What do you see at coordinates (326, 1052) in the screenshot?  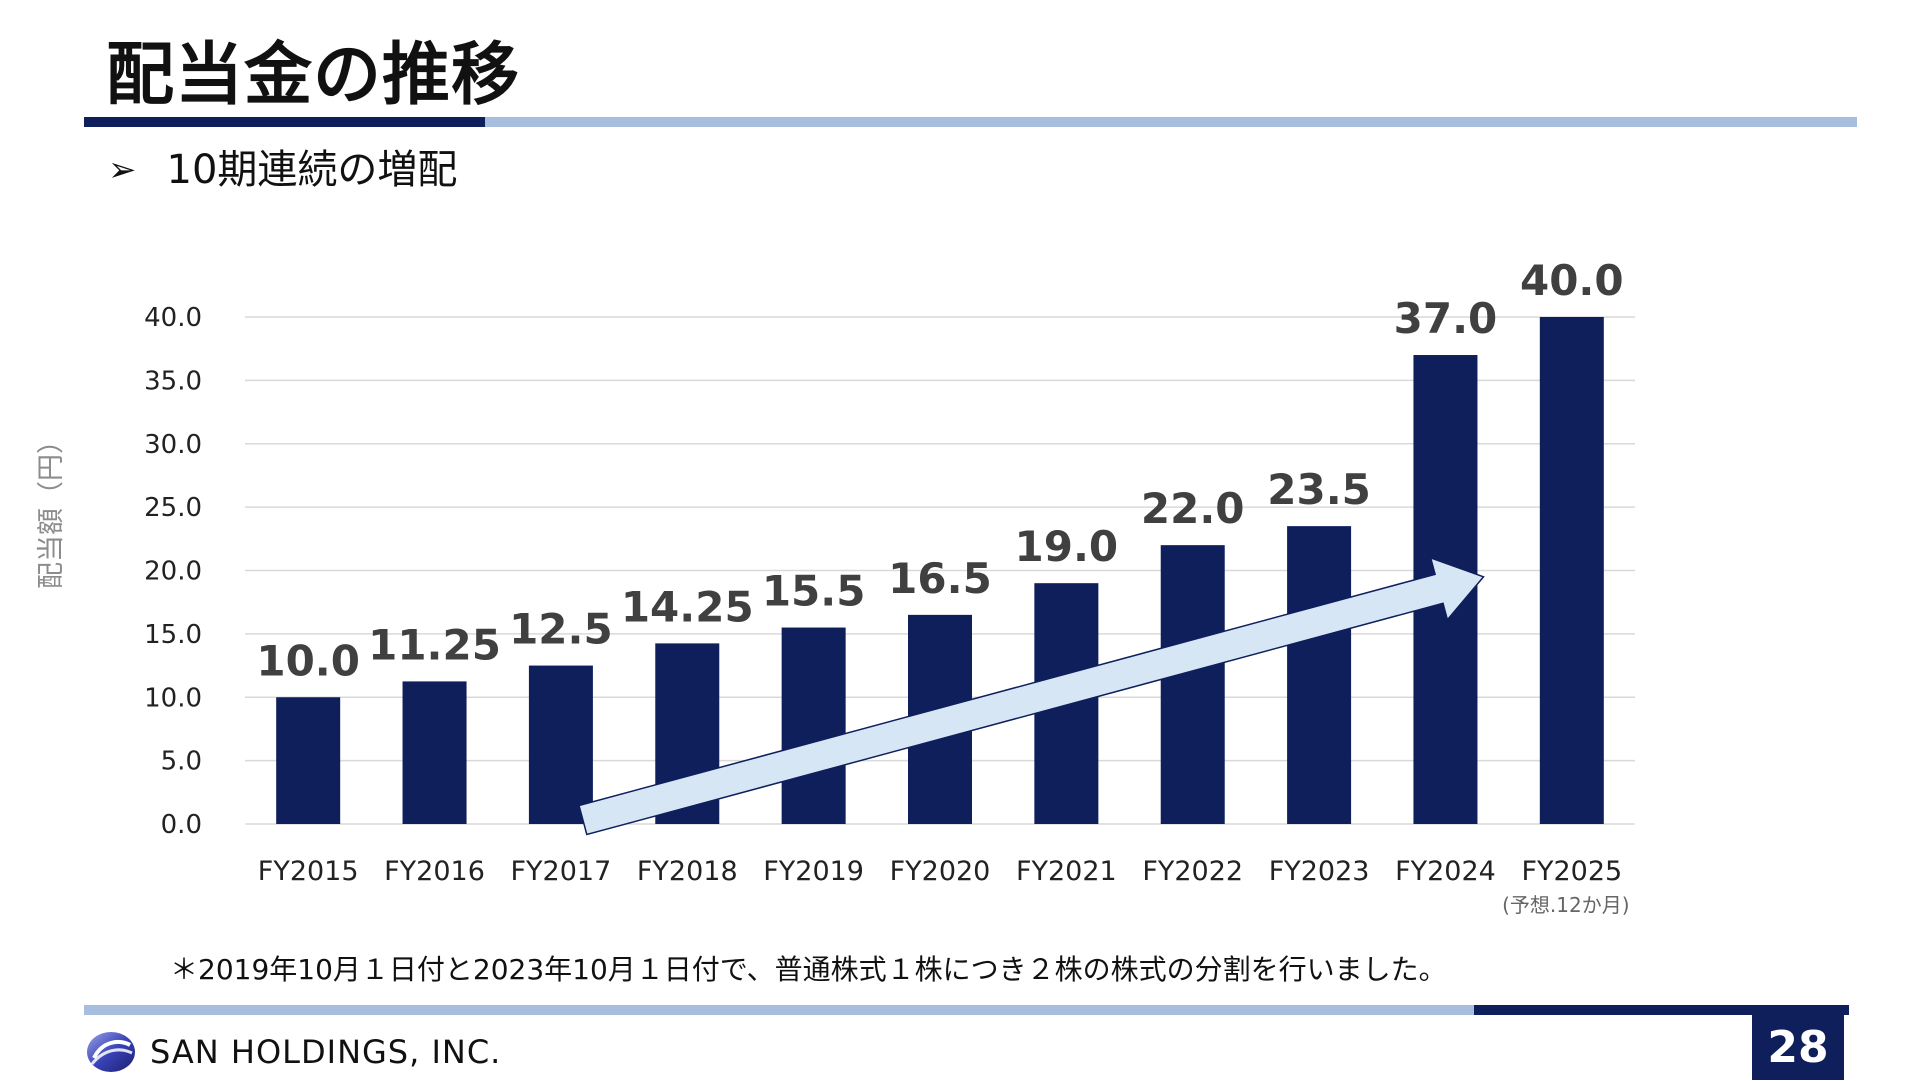 I see `company-name: SAN HOLDINGS, INC.` at bounding box center [326, 1052].